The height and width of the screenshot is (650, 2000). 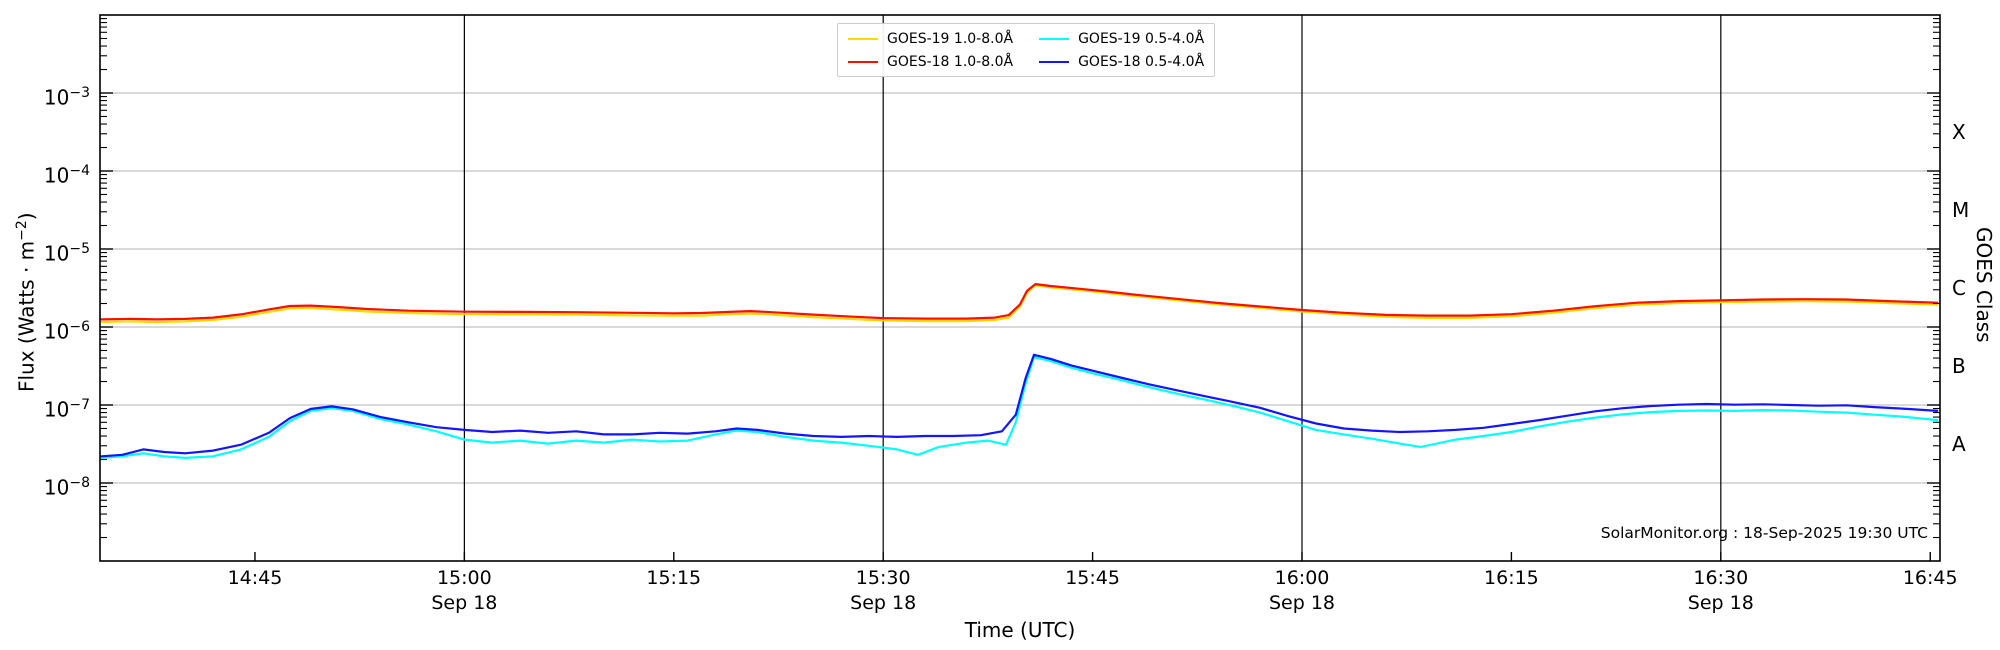 I want to click on y-tick-label: 10⁻⁵, so click(x=66, y=253).